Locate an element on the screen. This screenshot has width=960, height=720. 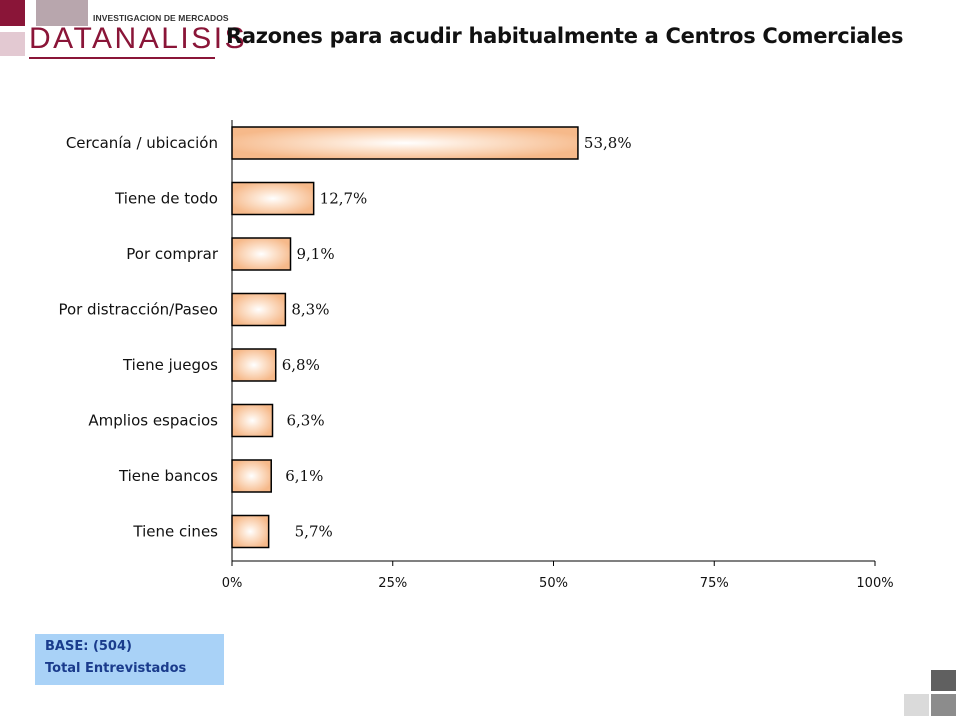
x-tick-label: 50% is located at coordinates (553, 583).